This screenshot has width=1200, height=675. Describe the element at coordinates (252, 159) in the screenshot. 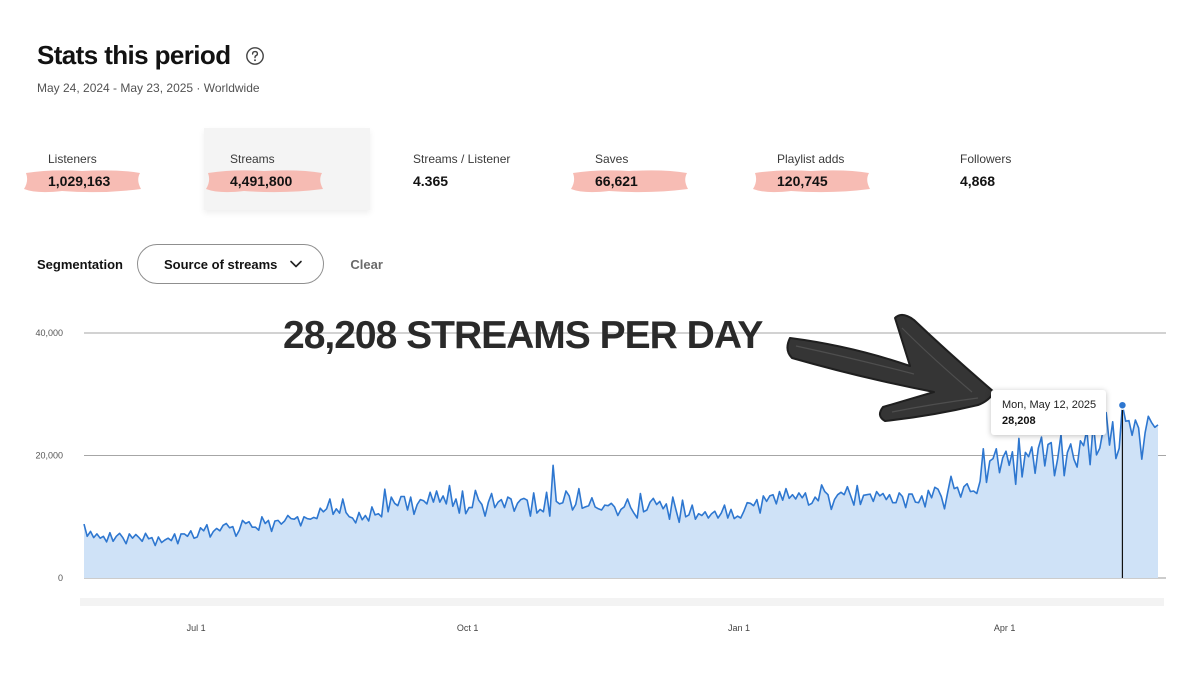

I see `metric-label: Streams` at that location.